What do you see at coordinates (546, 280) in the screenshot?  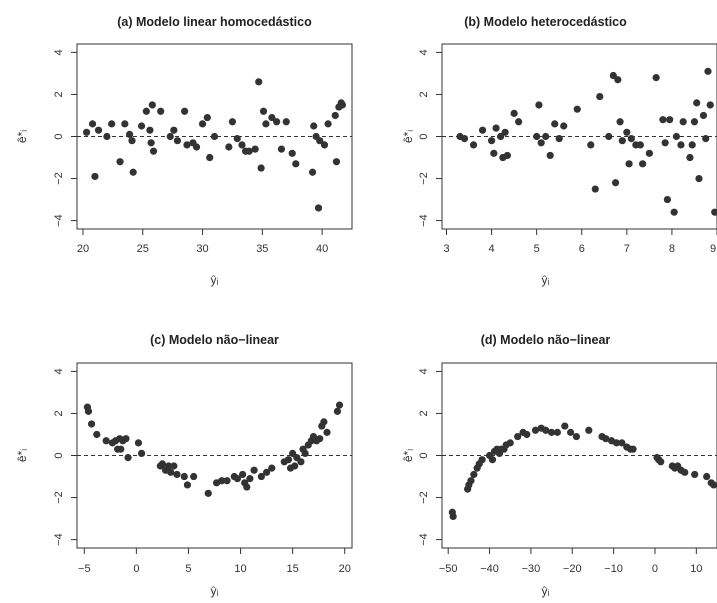 I see `x-axis-label: ŷᵢ` at bounding box center [546, 280].